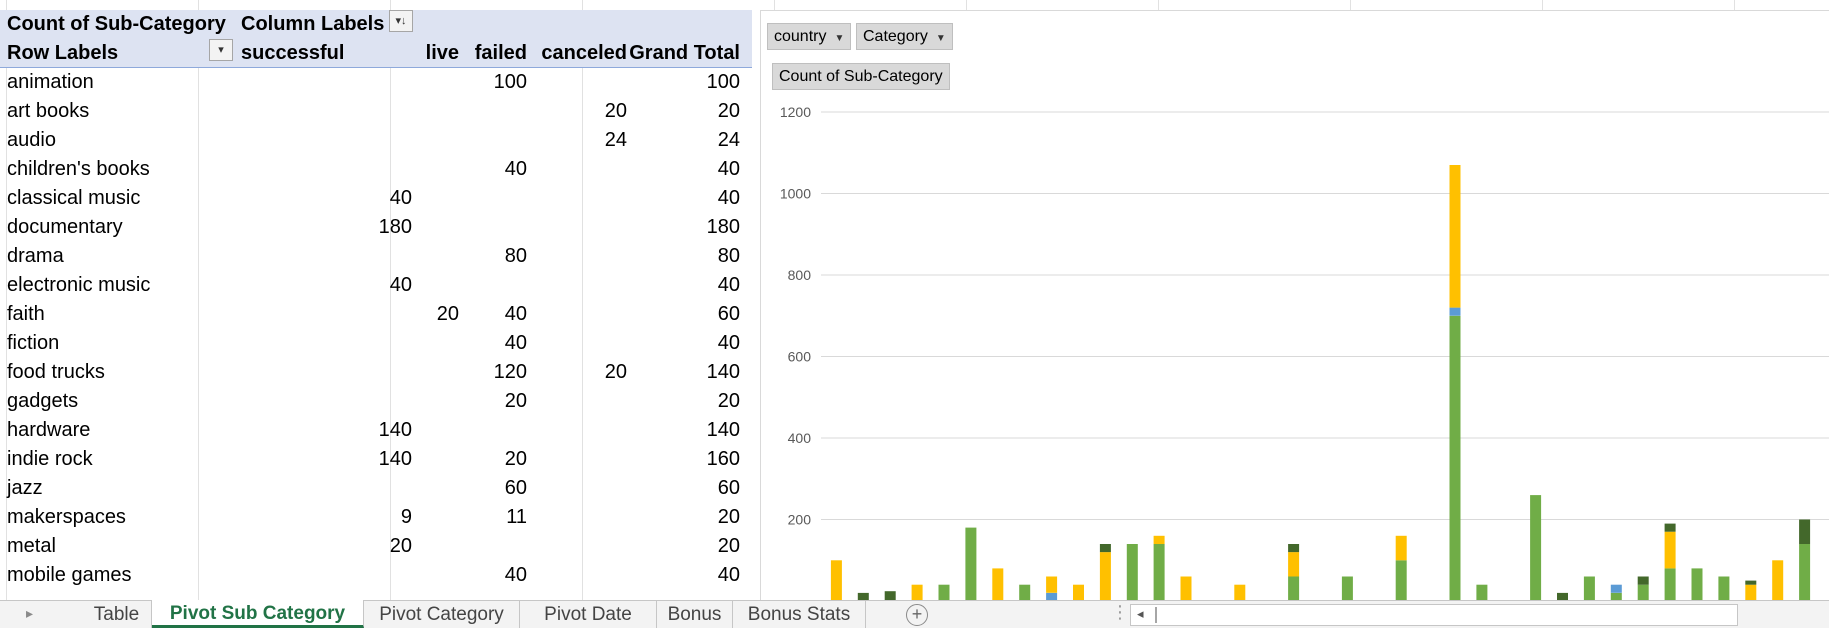  I want to click on bar-segment-live, so click(1455, 311).